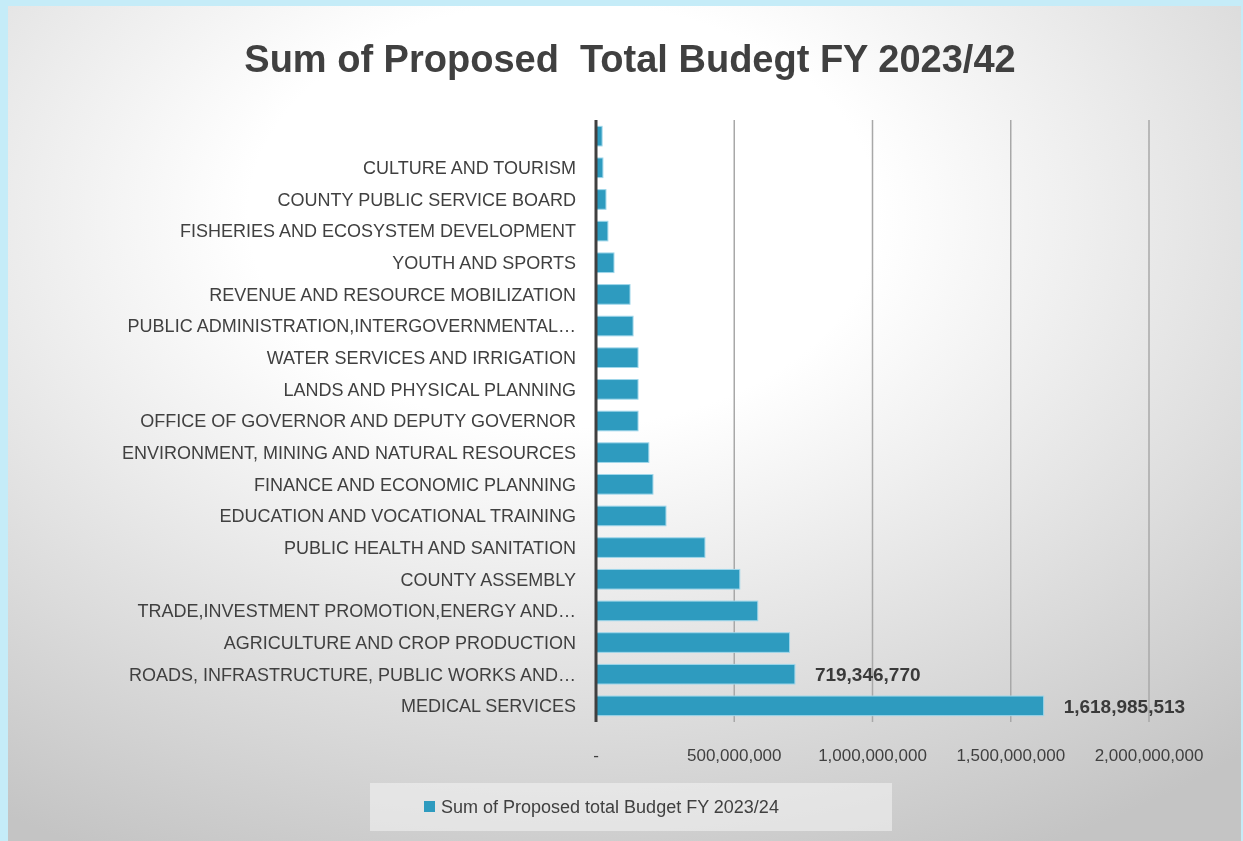 This screenshot has width=1243, height=841. I want to click on x-tick-label: 1,000,000,000, so click(872, 755).